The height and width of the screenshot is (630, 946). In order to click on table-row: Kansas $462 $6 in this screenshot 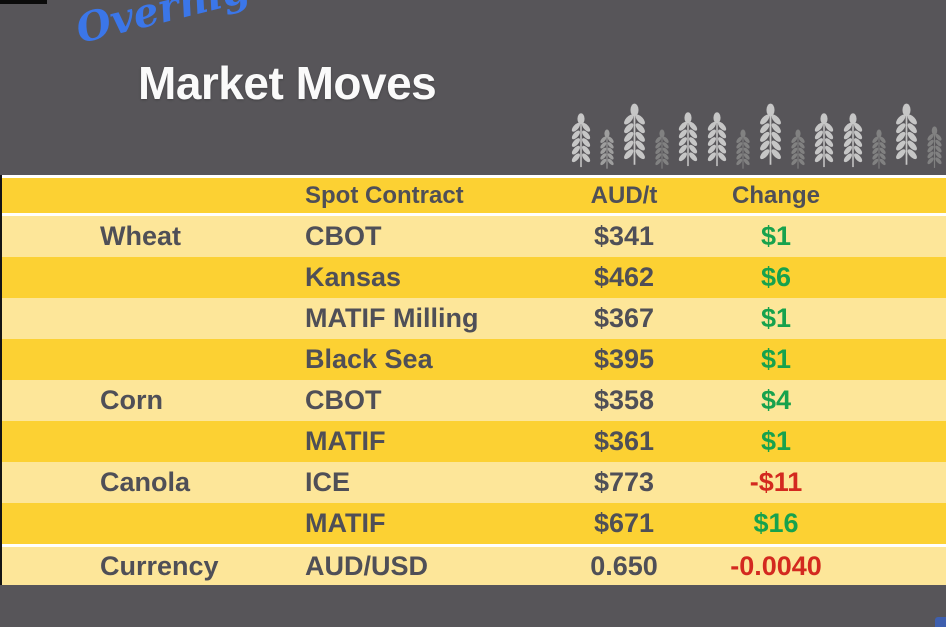, I will do `click(473, 277)`.